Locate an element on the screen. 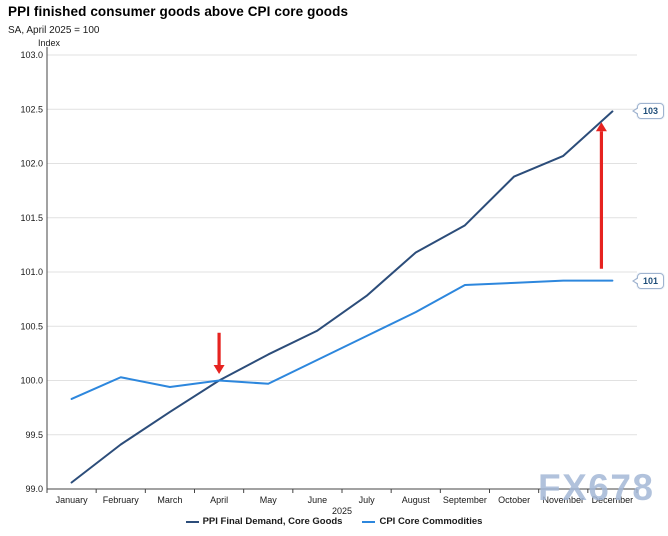  y-tick-label: 102.0 is located at coordinates (31, 164).